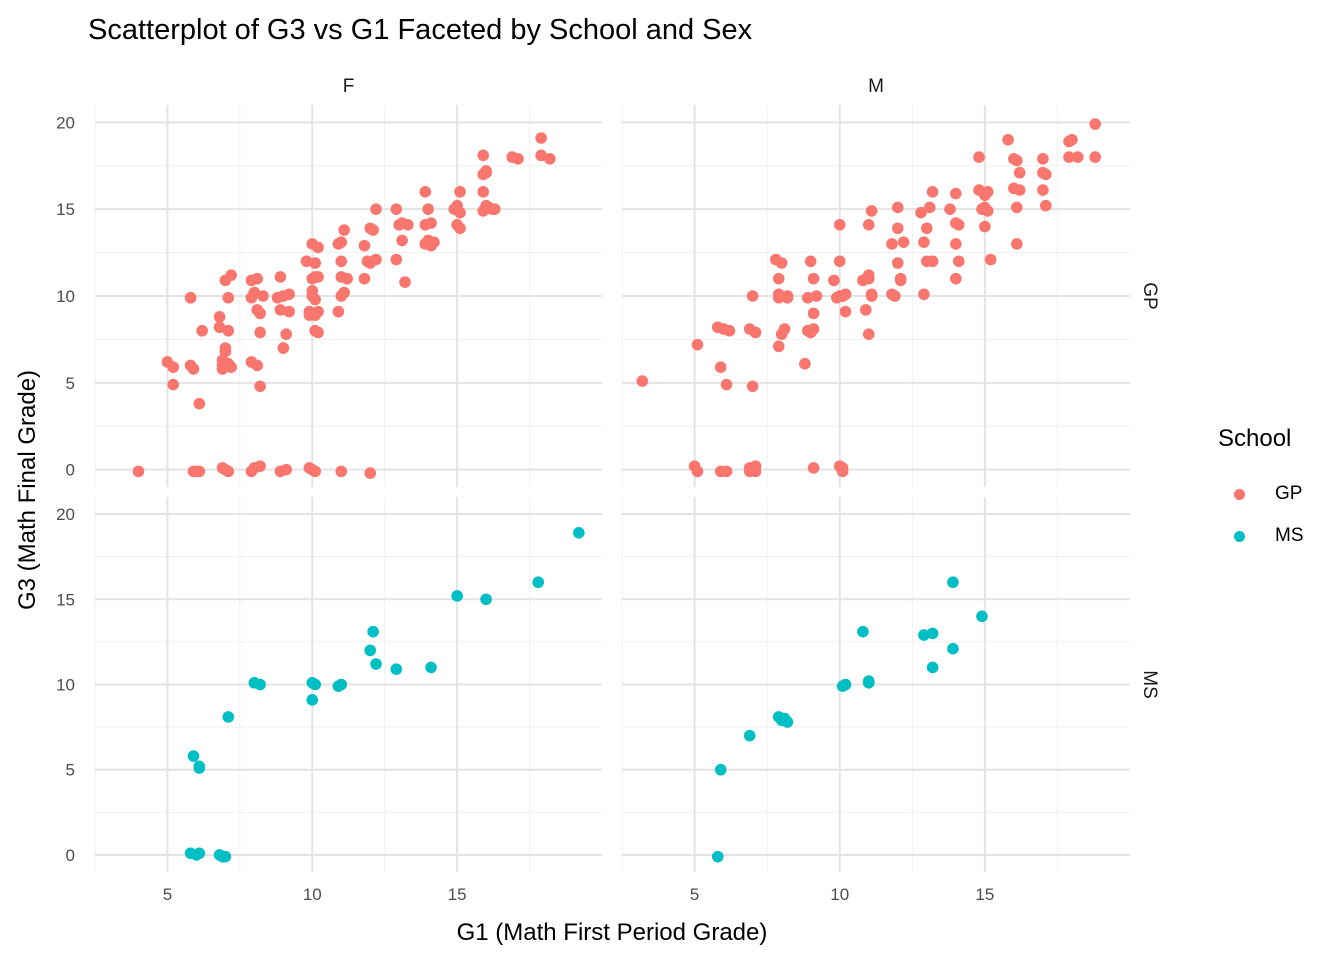 The width and height of the screenshot is (1344, 960). What do you see at coordinates (349, 86) in the screenshot?
I see `facet-strip-label-f: F` at bounding box center [349, 86].